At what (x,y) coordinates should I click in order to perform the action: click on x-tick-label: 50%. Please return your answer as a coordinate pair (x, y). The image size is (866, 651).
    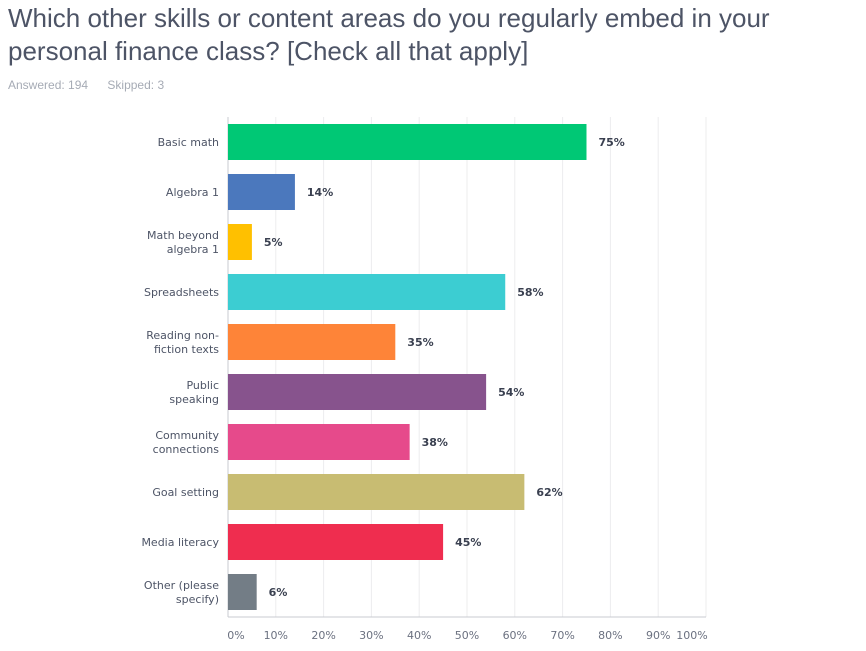
    Looking at the image, I should click on (467, 635).